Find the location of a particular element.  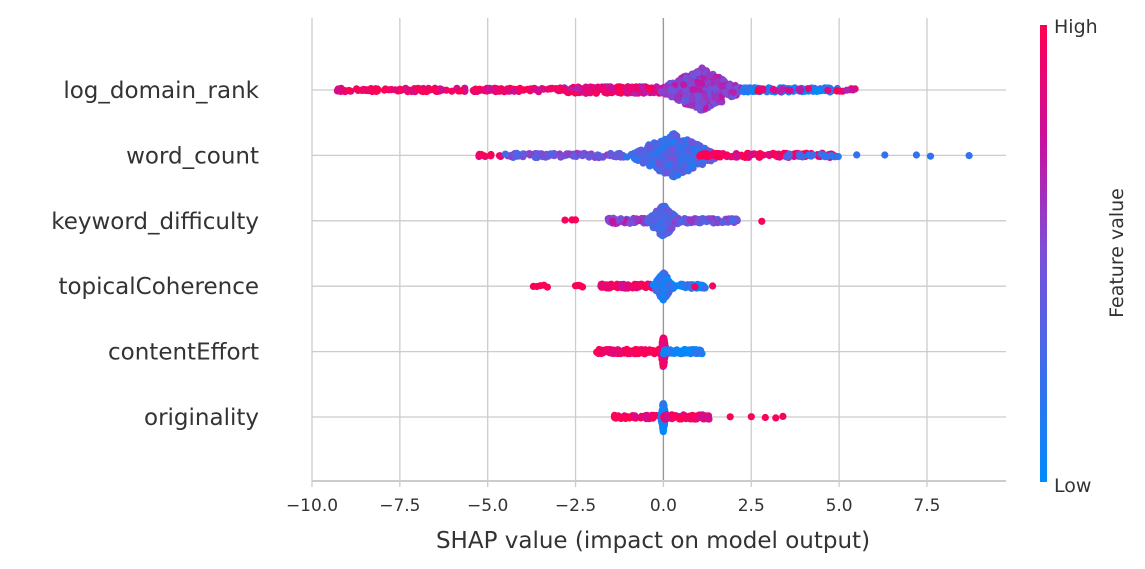

x-tick-label: −7.5 is located at coordinates (399, 506).